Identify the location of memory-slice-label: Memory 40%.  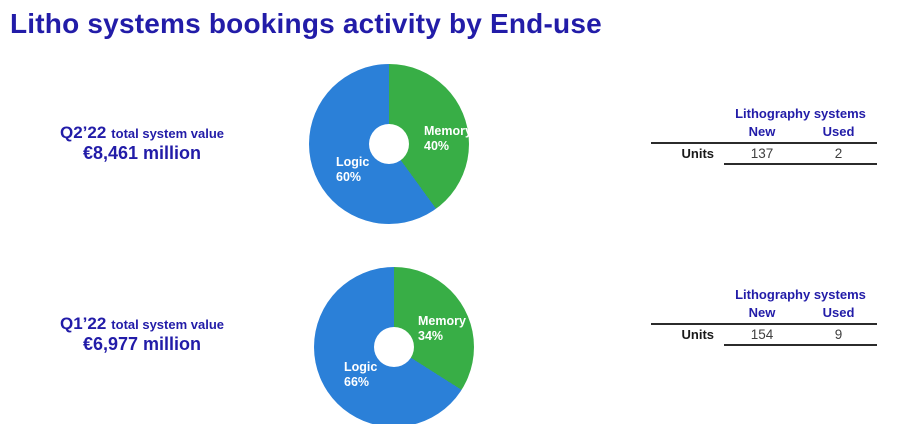
(448, 138).